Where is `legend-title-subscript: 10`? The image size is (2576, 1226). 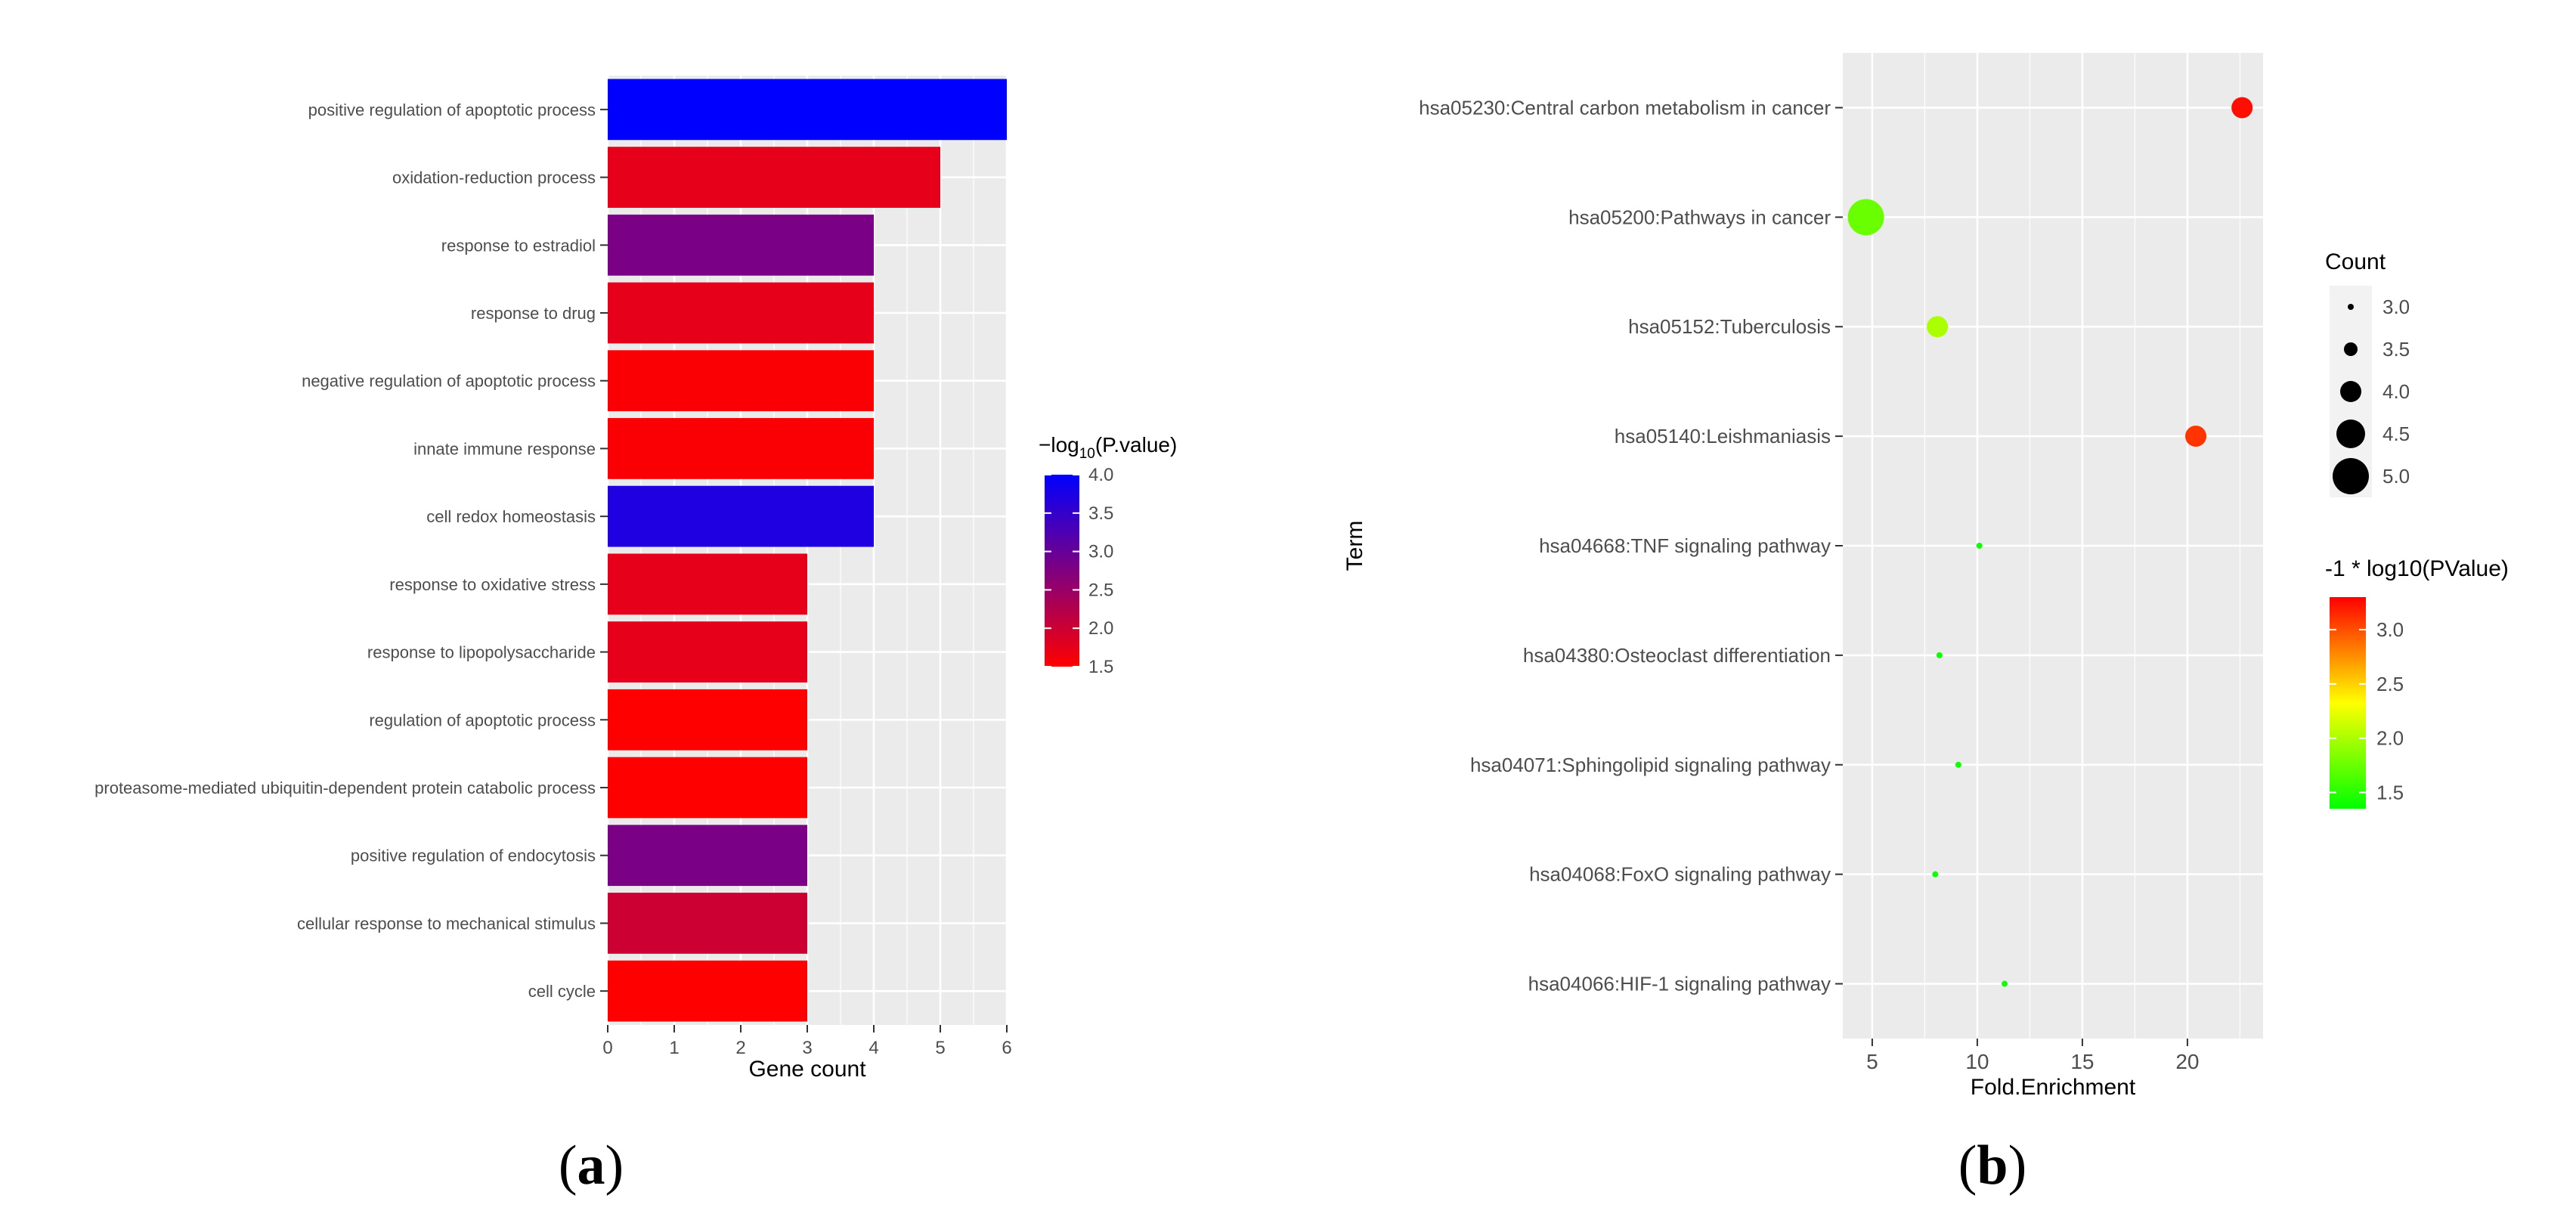 legend-title-subscript: 10 is located at coordinates (1087, 454).